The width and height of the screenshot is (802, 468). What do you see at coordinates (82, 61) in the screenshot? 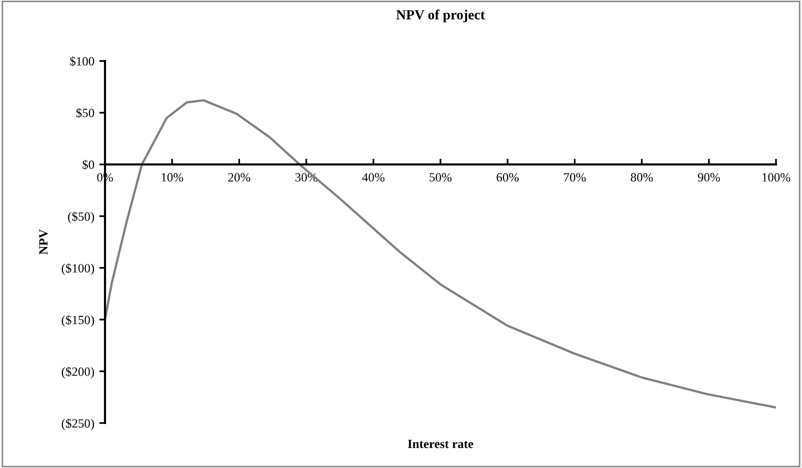
I see `y-tick-label: $100` at bounding box center [82, 61].